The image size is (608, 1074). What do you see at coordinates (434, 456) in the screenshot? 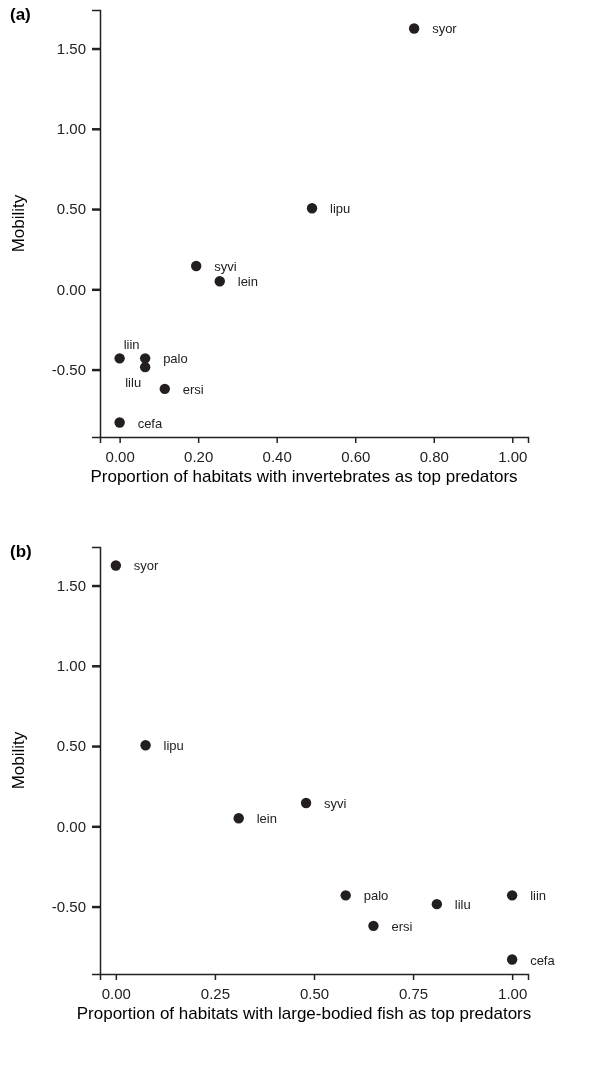
I see `x-tick-label: 0.80` at bounding box center [434, 456].